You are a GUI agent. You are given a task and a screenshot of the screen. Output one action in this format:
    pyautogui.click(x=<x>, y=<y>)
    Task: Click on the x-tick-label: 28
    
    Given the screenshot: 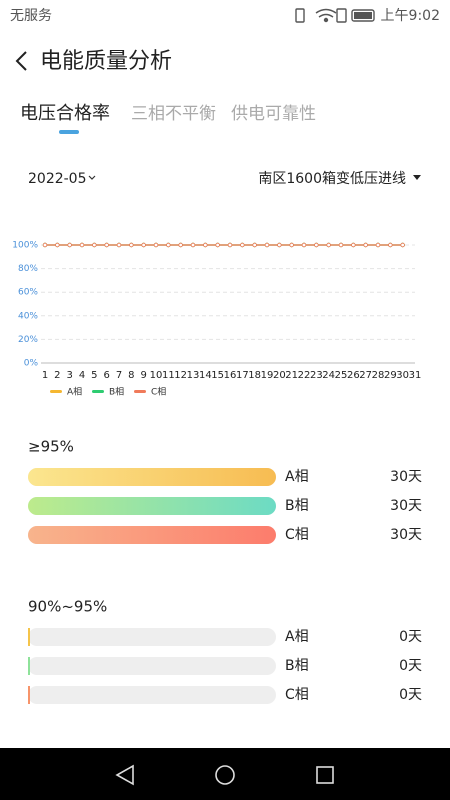 What is the action you would take?
    pyautogui.click(x=378, y=375)
    